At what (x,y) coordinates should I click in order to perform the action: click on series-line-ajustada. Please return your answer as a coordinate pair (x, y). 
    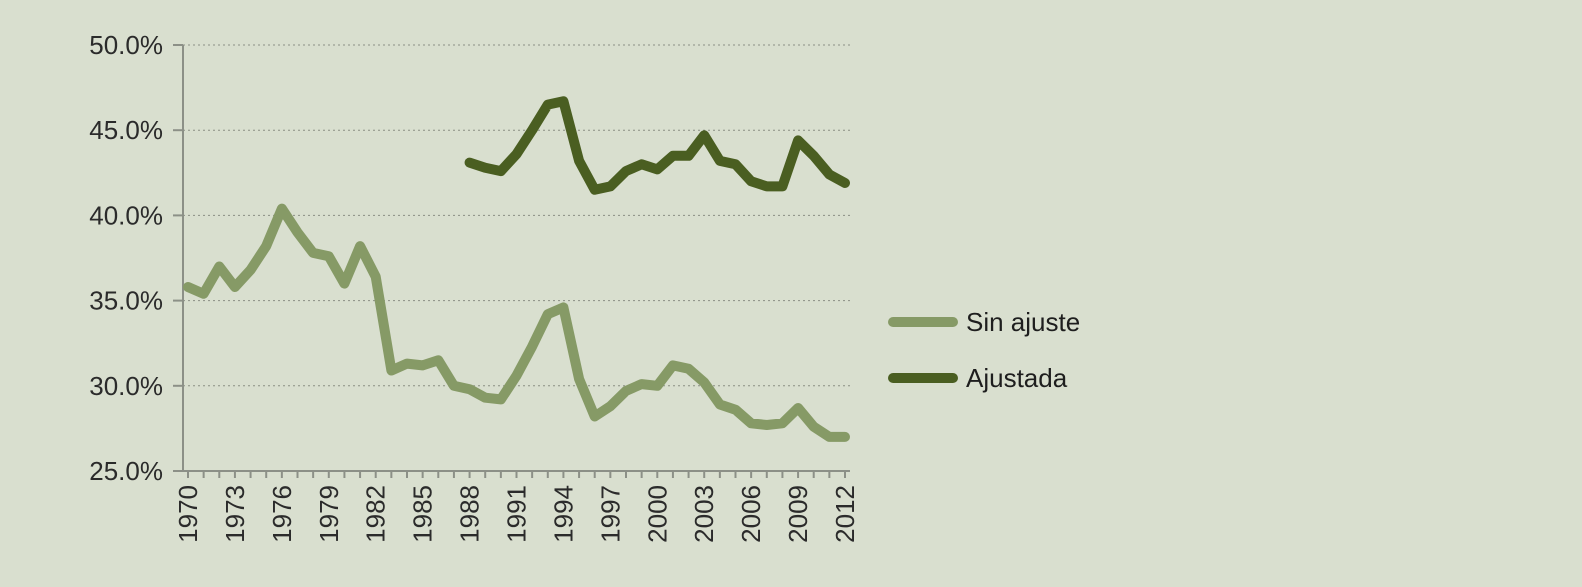
    Looking at the image, I should click on (657, 145).